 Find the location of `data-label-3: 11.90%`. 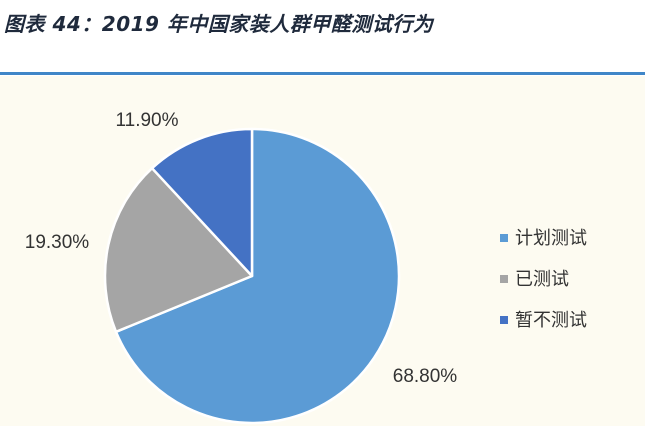

data-label-3: 11.90% is located at coordinates (146, 120).